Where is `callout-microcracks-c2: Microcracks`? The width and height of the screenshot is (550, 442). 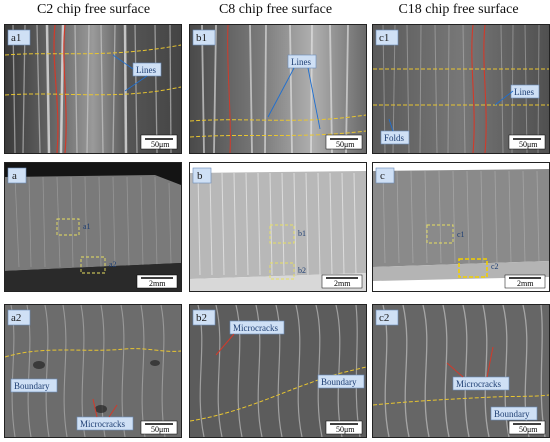
callout-microcracks-c2: Microcracks is located at coordinates (478, 384).